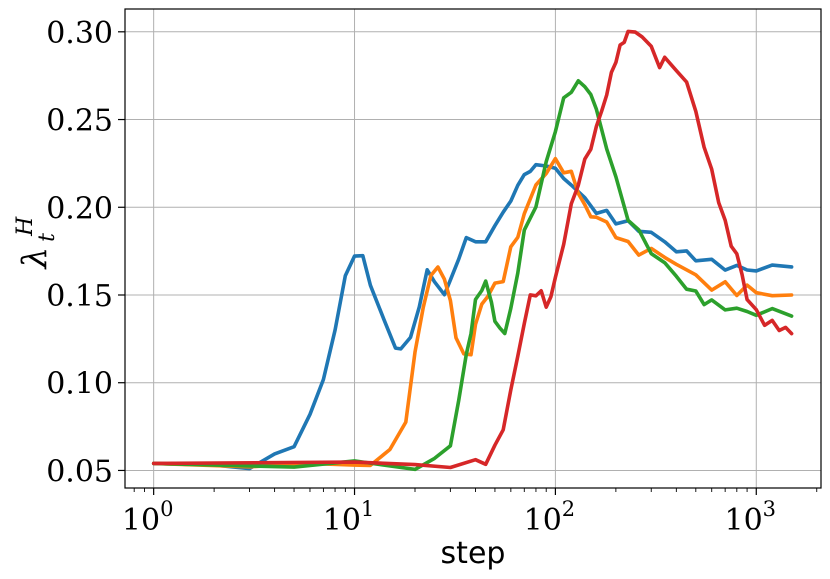  Describe the element at coordinates (750, 517) in the screenshot. I see `x-tick-label: 10³` at that location.